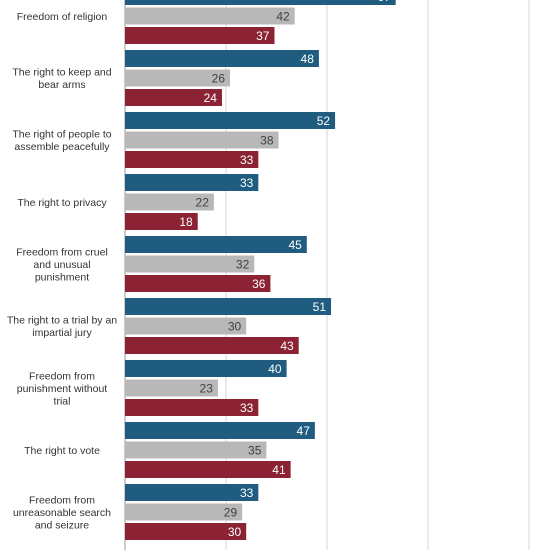 The width and height of the screenshot is (550, 550). What do you see at coordinates (295, 245) in the screenshot?
I see `data-label: 45` at bounding box center [295, 245].